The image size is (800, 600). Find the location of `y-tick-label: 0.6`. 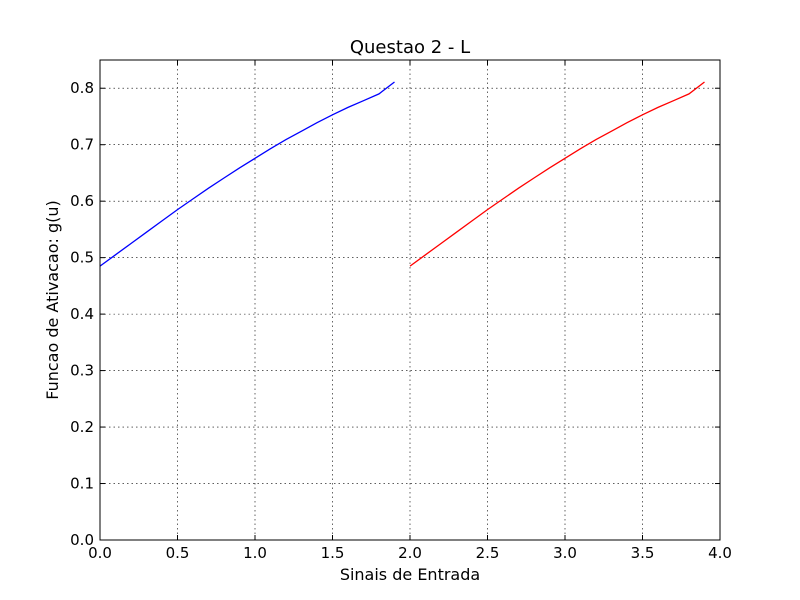

y-tick-label: 0.6 is located at coordinates (82, 201).